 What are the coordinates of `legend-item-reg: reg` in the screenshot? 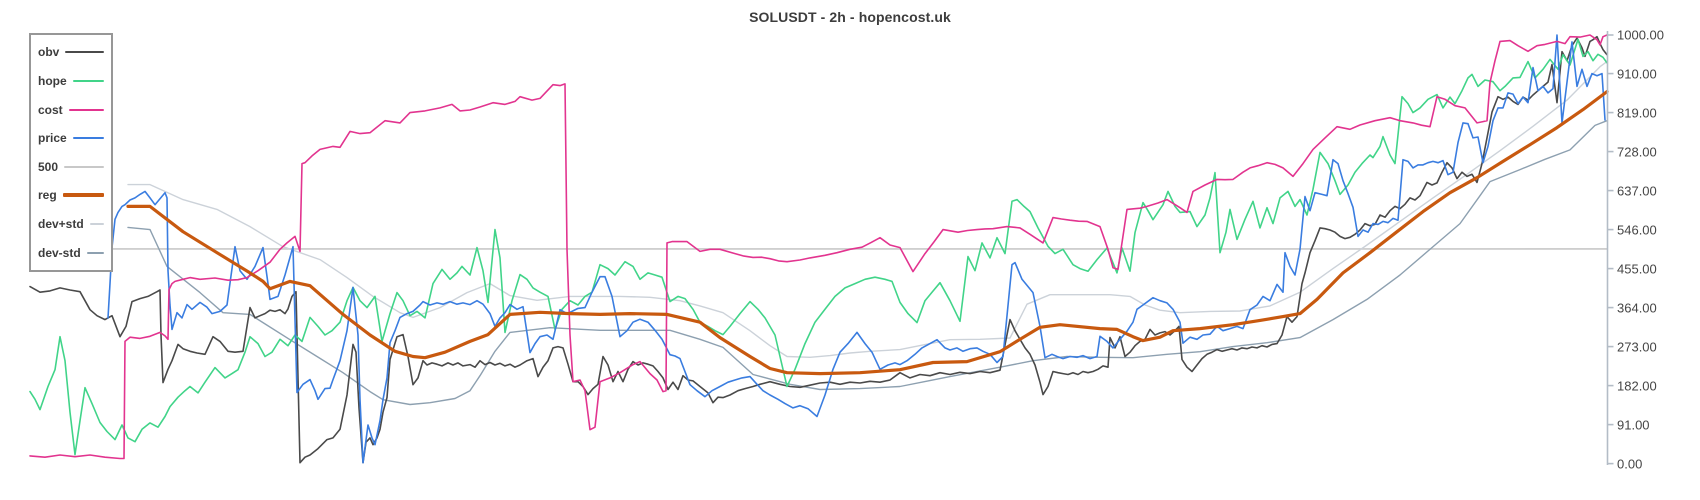 It's located at (71, 195).